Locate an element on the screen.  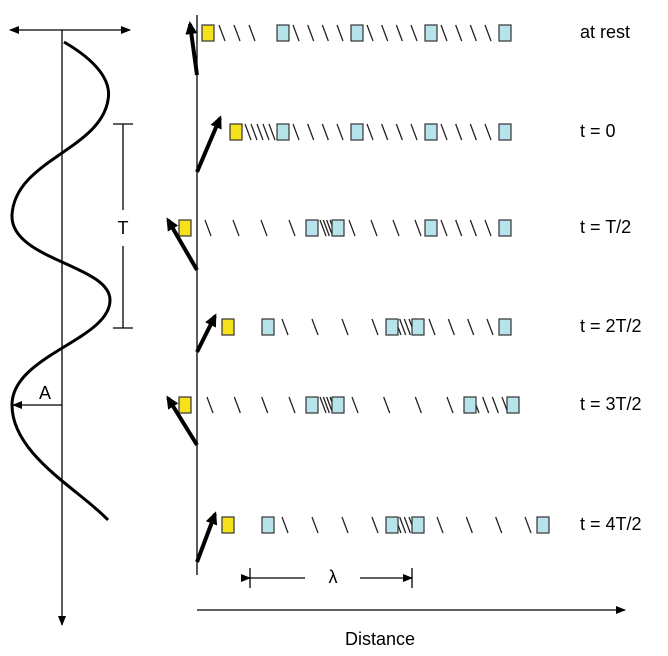
row-label: at rest is located at coordinates (605, 32).